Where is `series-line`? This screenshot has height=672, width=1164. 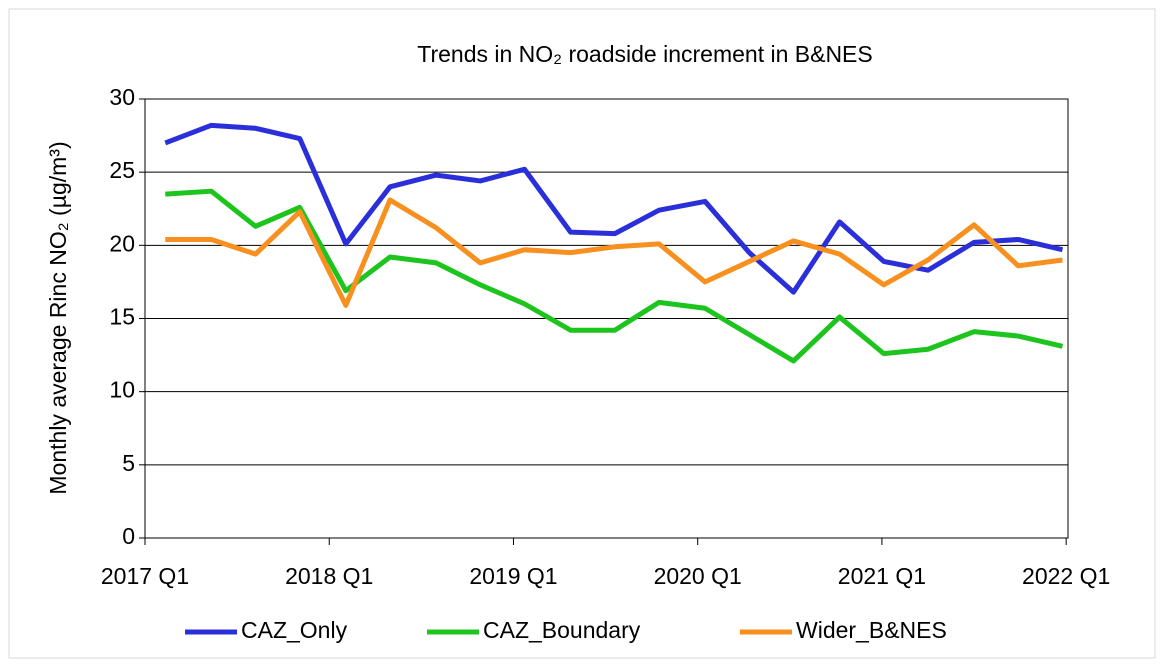
series-line is located at coordinates (614, 252).